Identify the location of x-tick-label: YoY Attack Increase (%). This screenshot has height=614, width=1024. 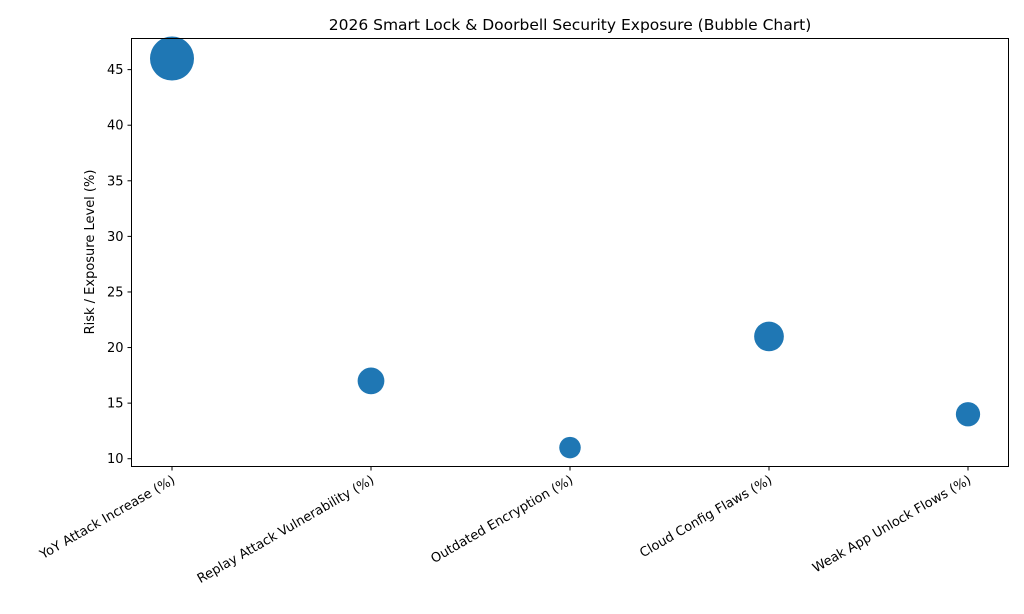
(107, 518).